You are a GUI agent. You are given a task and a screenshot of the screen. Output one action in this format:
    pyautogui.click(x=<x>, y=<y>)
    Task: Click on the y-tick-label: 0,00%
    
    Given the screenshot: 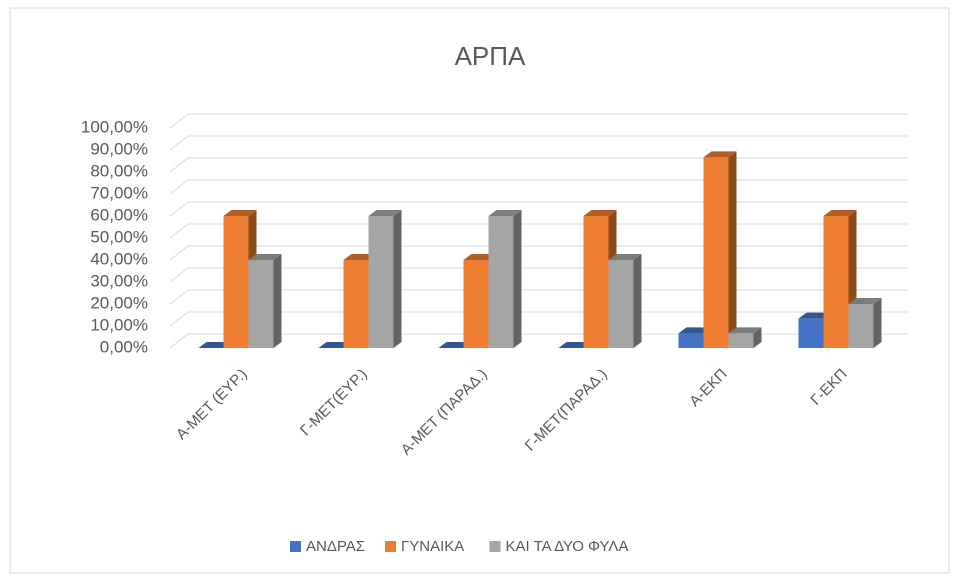 What is the action you would take?
    pyautogui.click(x=124, y=346)
    